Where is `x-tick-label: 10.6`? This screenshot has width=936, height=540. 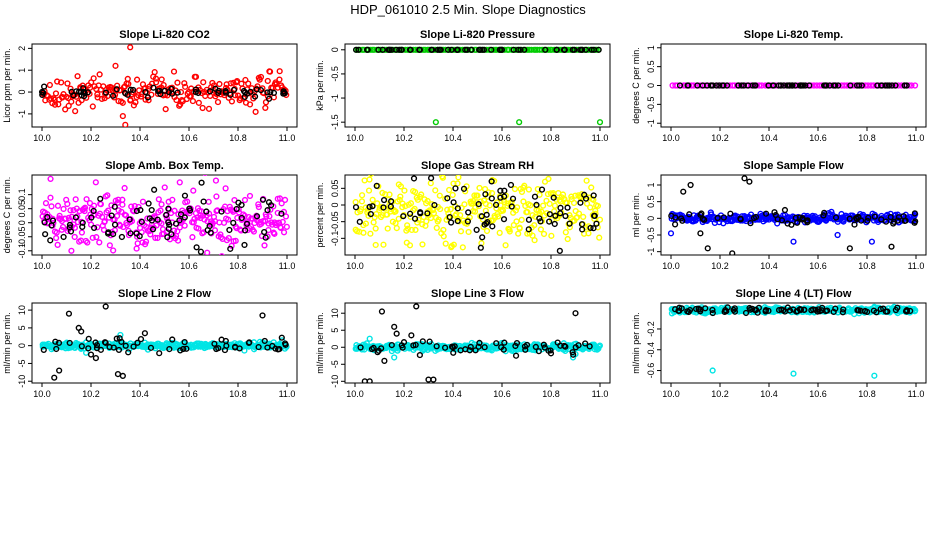 x-tick-label: 10.6 is located at coordinates (502, 138).